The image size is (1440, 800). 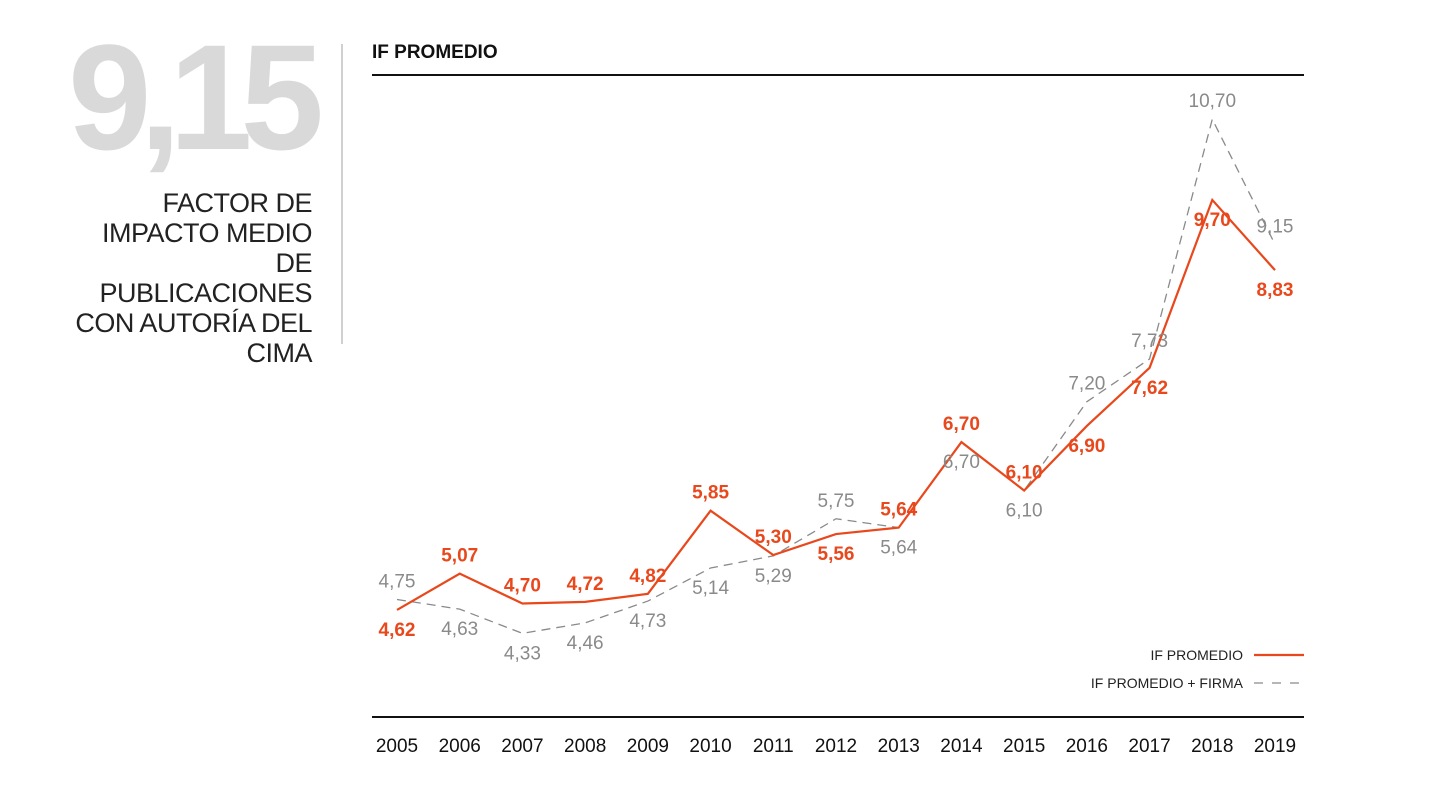 I want to click on data-label: 4,63, so click(x=459, y=629).